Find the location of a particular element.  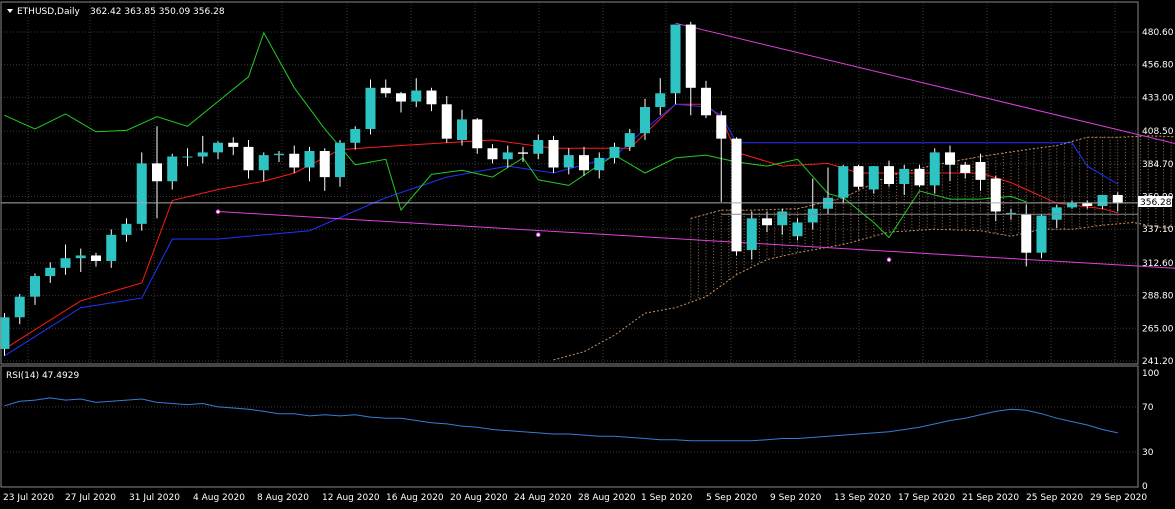

y-tick-label: 337.10 is located at coordinates (1158, 230).